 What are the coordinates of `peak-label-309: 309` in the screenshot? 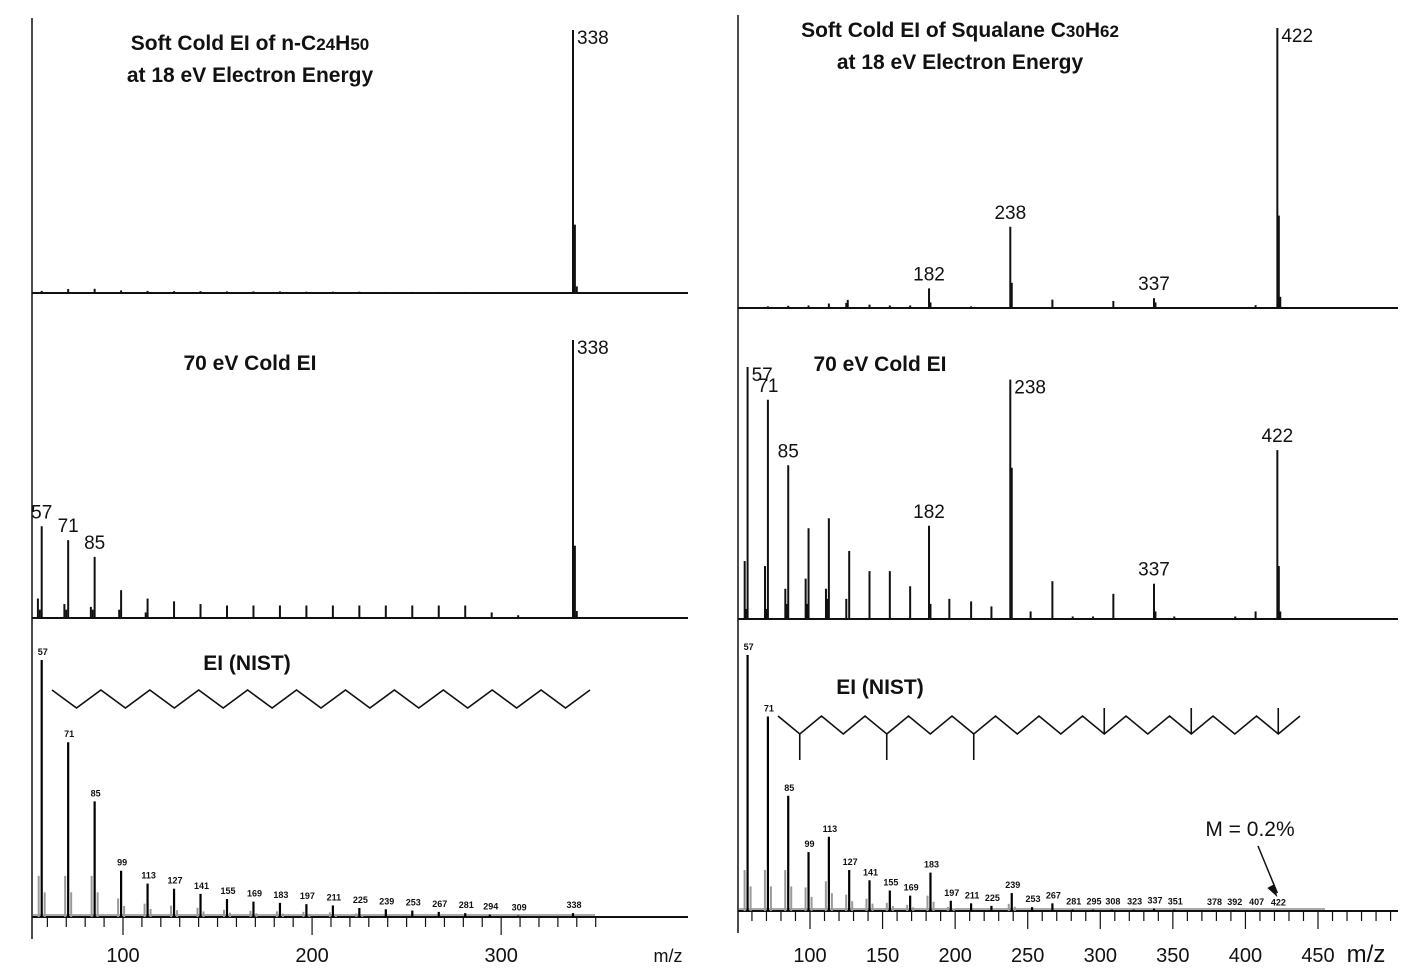 It's located at (519, 908).